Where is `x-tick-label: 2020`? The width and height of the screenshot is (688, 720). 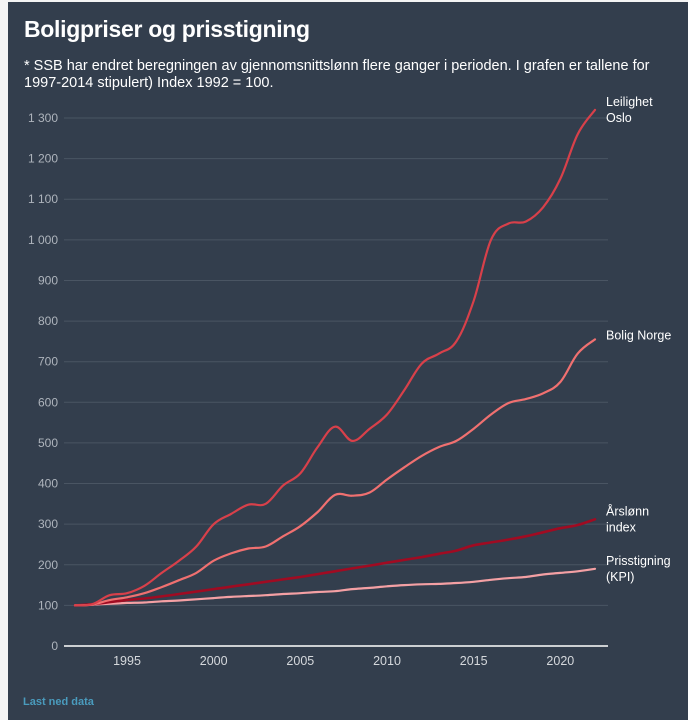
x-tick-label: 2020 is located at coordinates (560, 661).